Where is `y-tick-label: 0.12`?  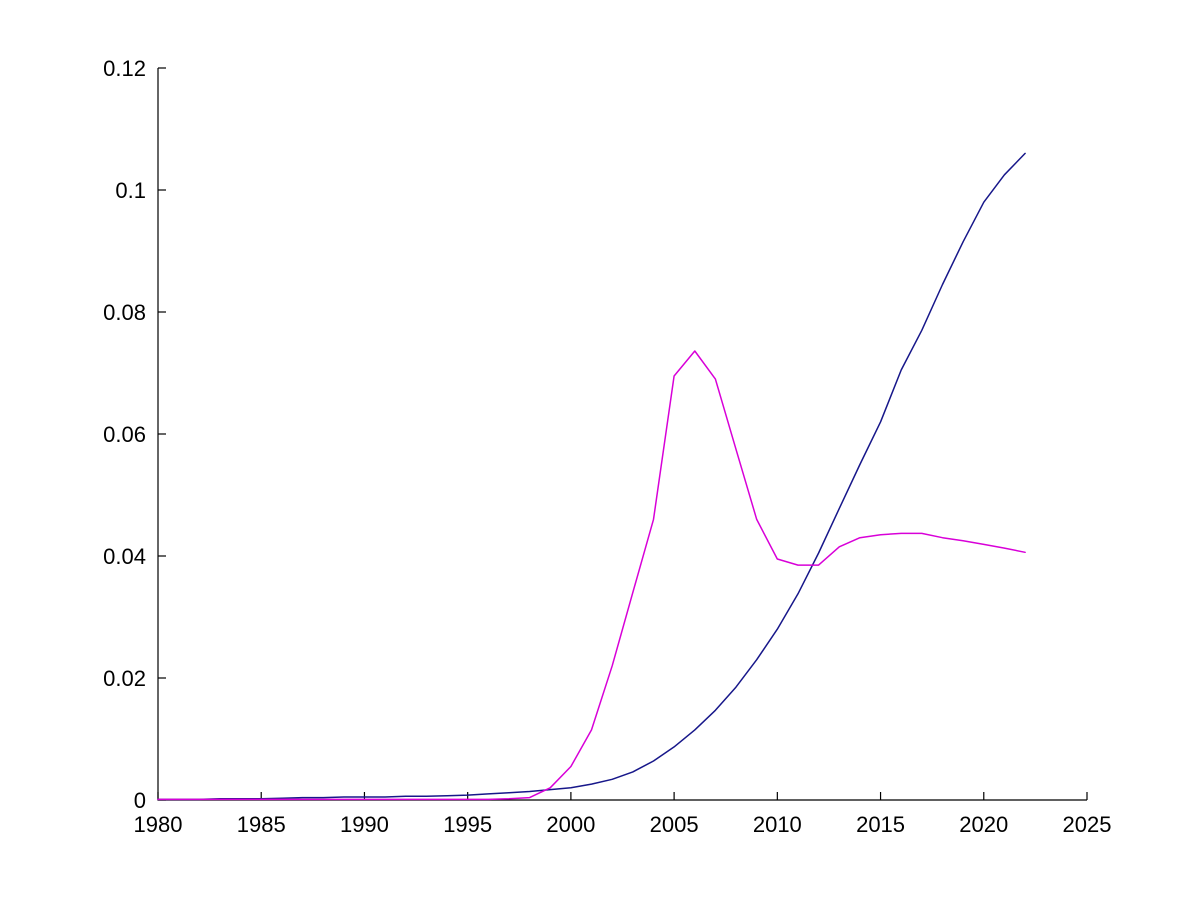
y-tick-label: 0.12 is located at coordinates (124, 68).